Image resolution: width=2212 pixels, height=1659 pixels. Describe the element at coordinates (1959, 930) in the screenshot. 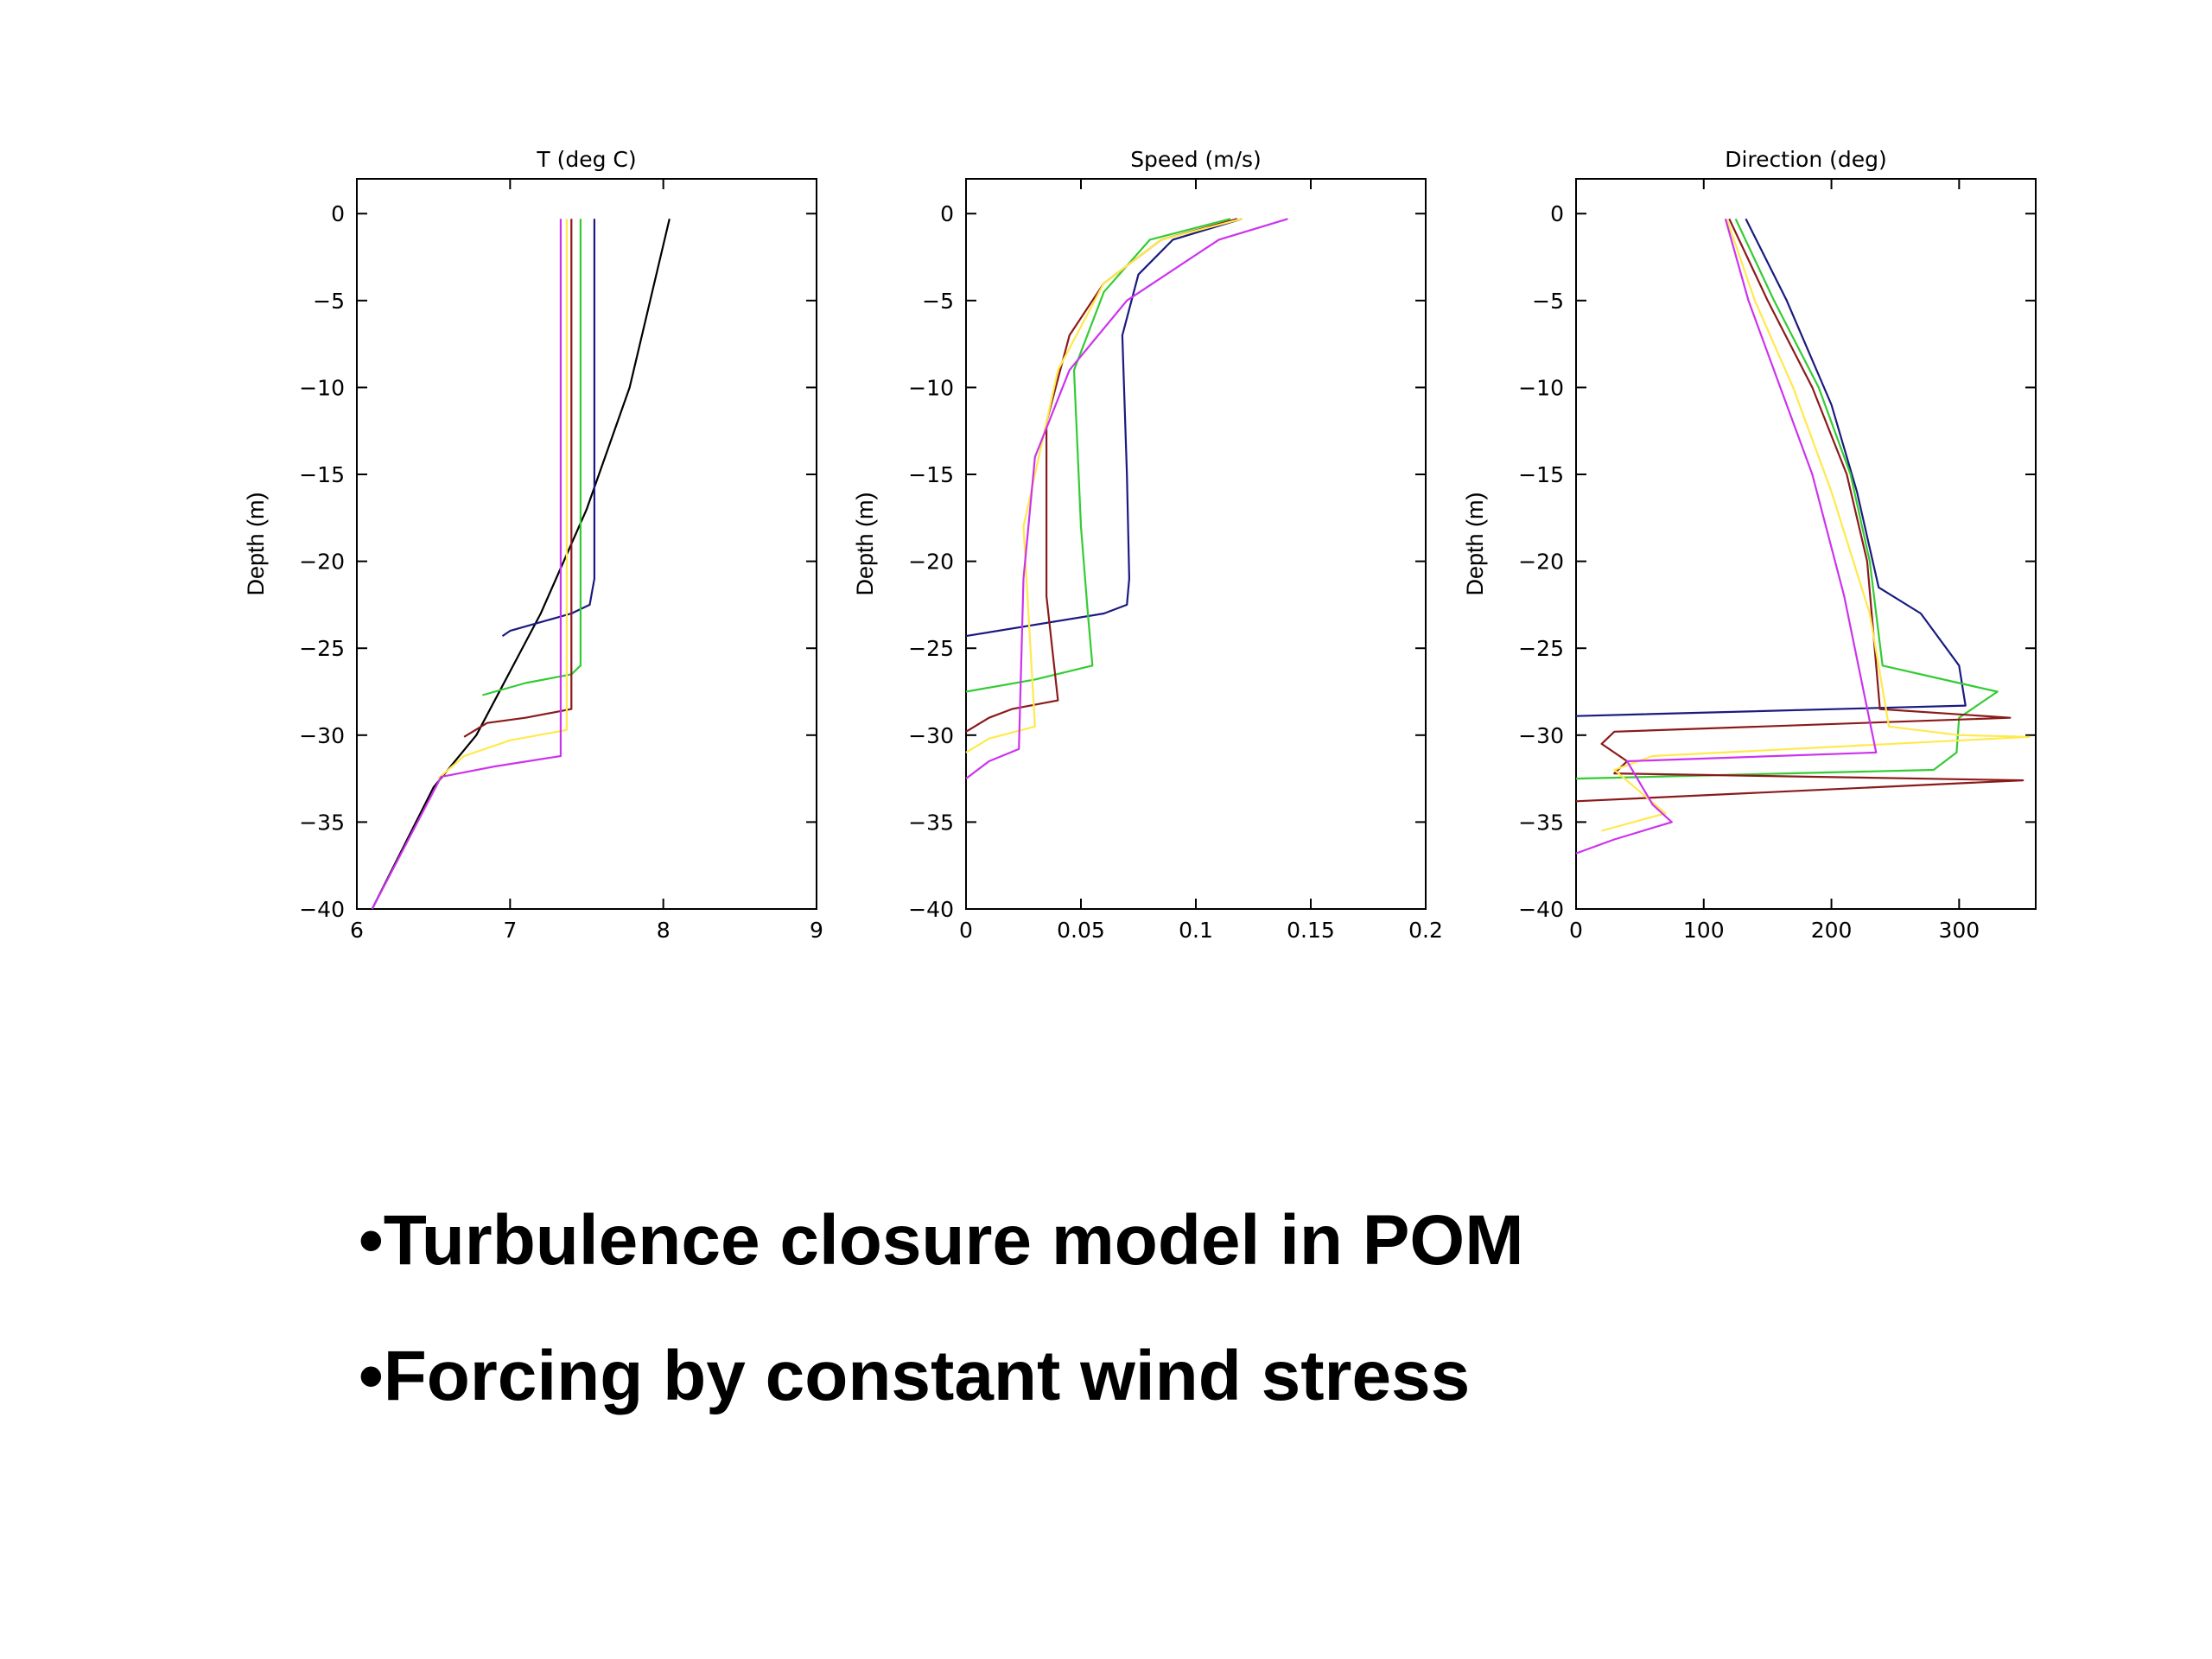

I see `x-tick-label: 300` at that location.